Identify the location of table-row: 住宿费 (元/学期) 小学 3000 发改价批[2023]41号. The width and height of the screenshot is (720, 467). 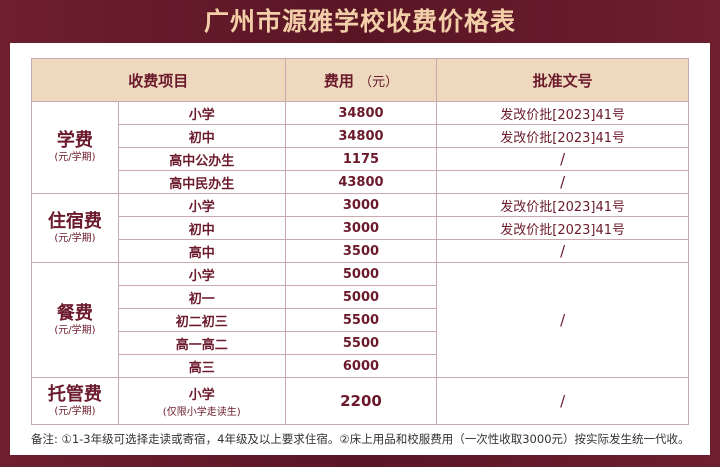
(360, 228).